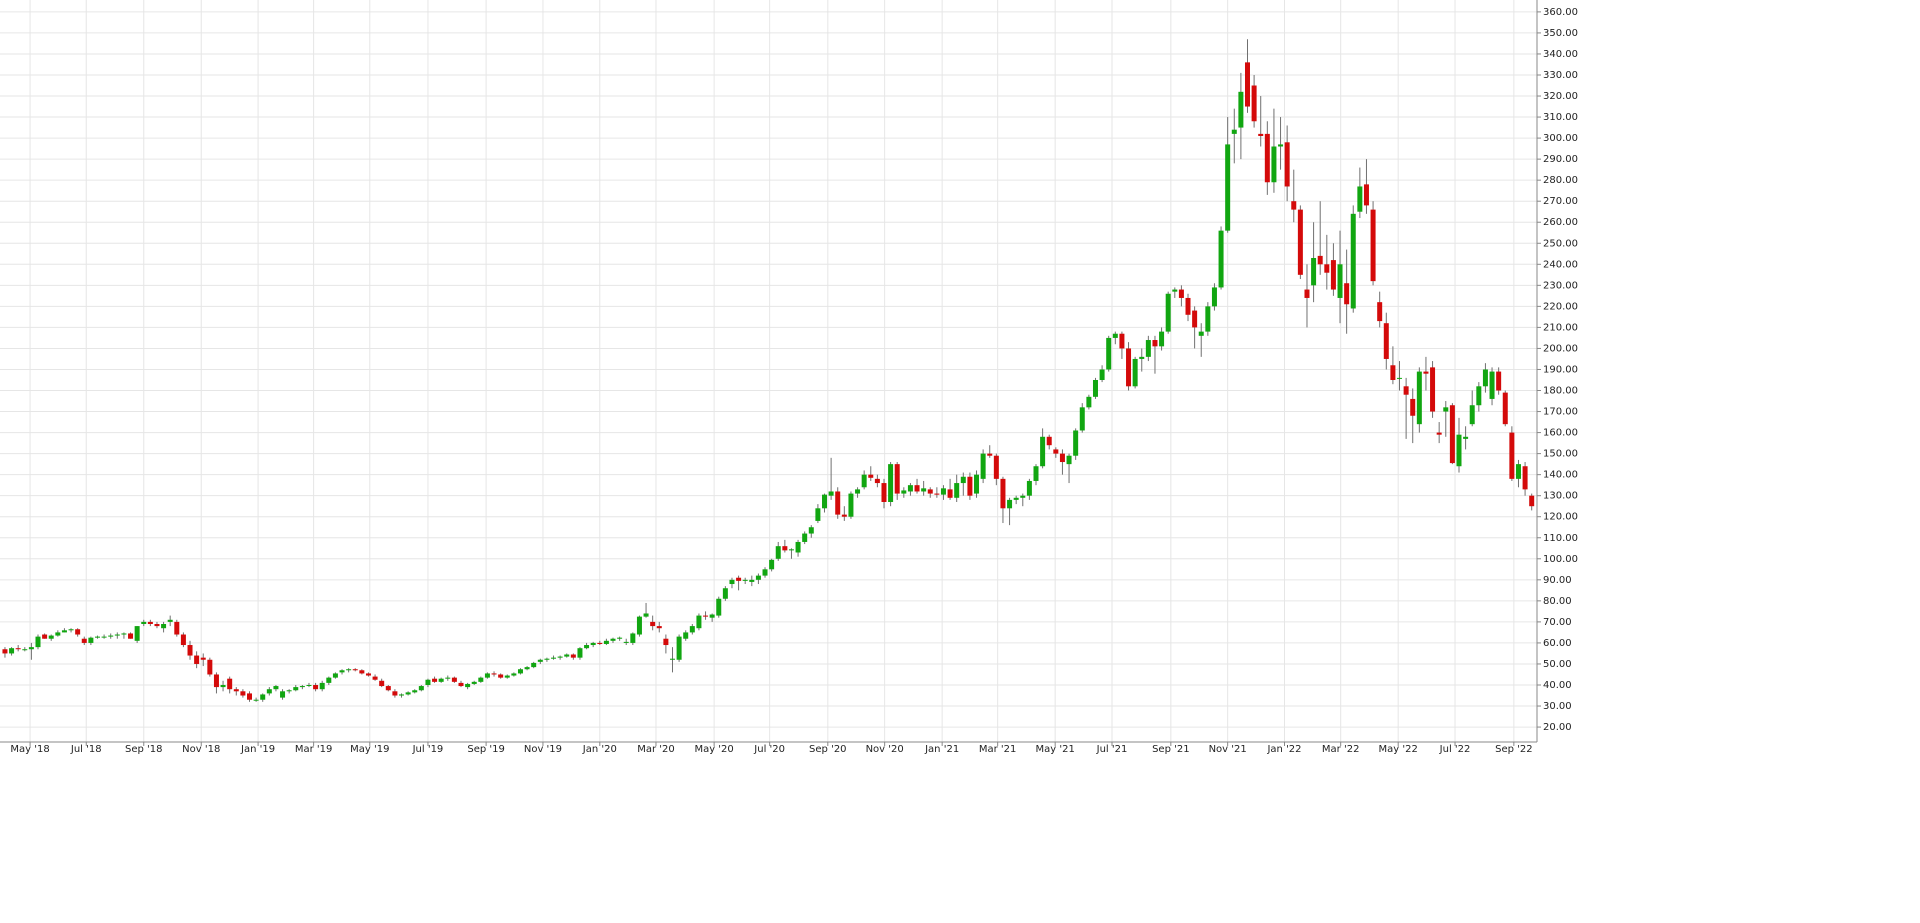  I want to click on y-tick-label: 290.00, so click(1560, 159).